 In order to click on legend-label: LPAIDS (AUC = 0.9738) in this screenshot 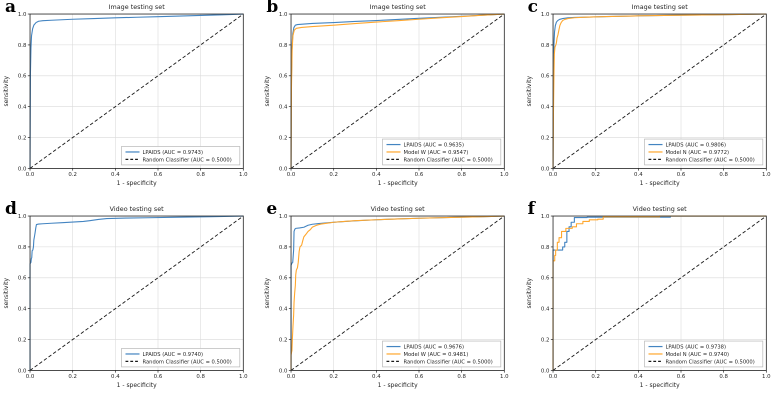, I will do `click(695, 347)`.